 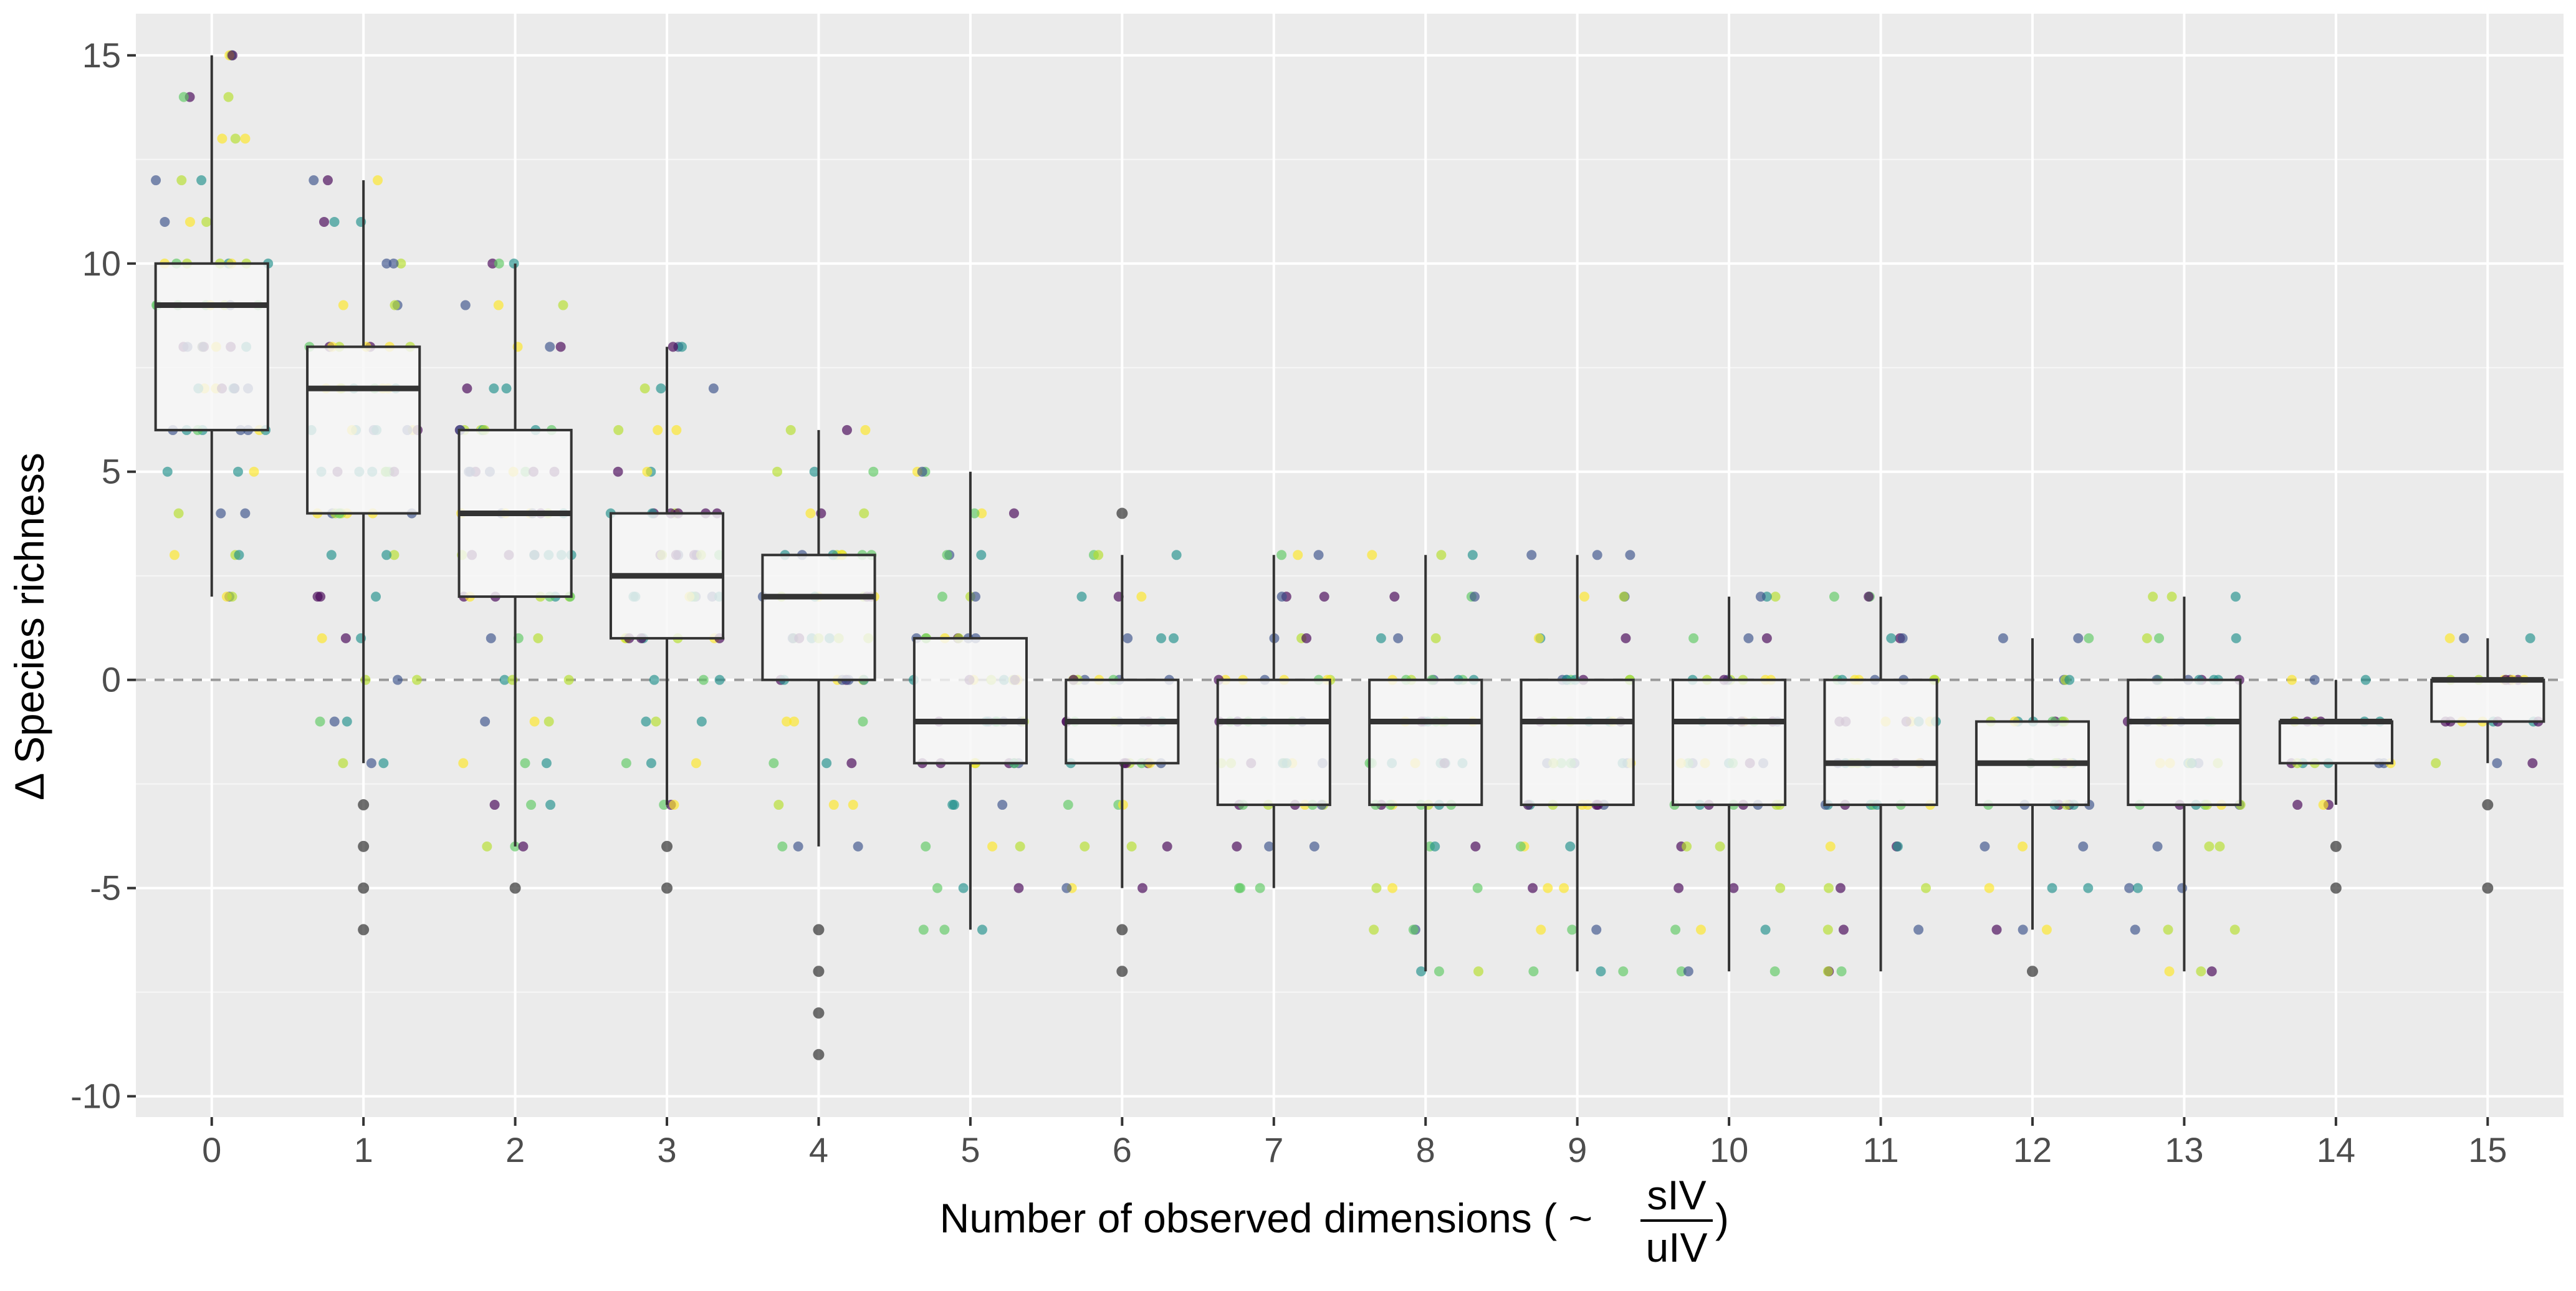 I want to click on x-tick-label: 11, so click(x=1880, y=1149).